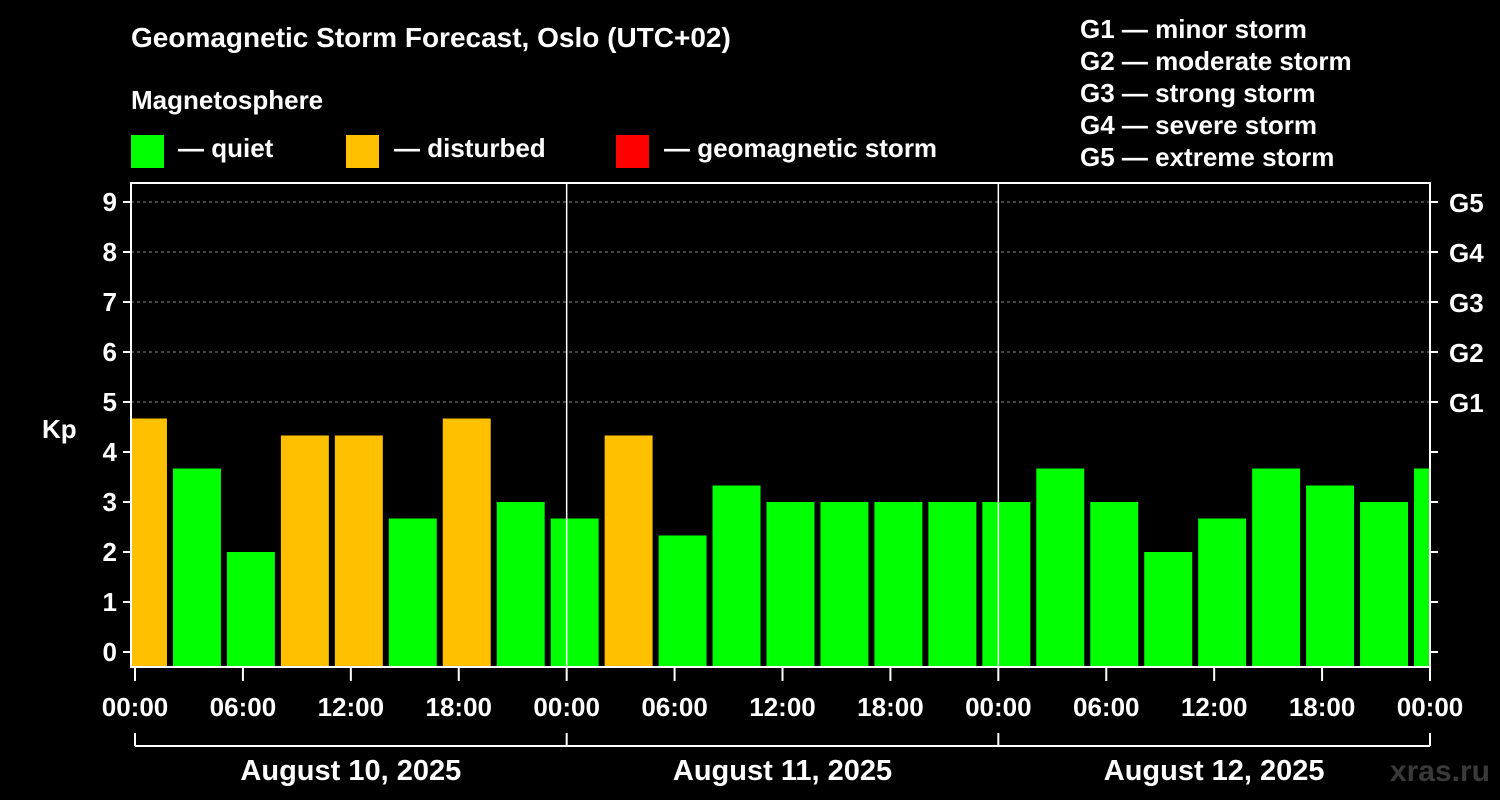 Image resolution: width=1500 pixels, height=800 pixels. Describe the element at coordinates (1214, 771) in the screenshot. I see `day-label: August 12, 2025` at that location.